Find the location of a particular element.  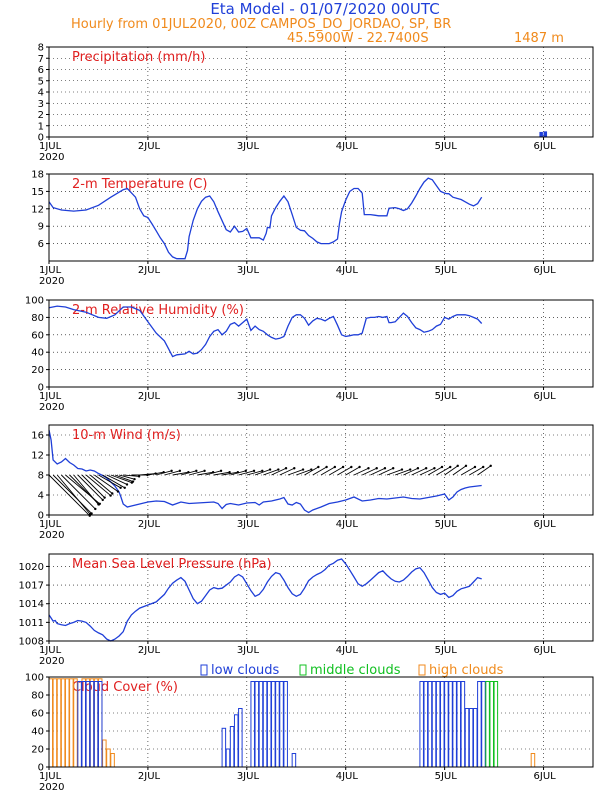

panel-title: Cloud Cover (%) is located at coordinates (125, 687).